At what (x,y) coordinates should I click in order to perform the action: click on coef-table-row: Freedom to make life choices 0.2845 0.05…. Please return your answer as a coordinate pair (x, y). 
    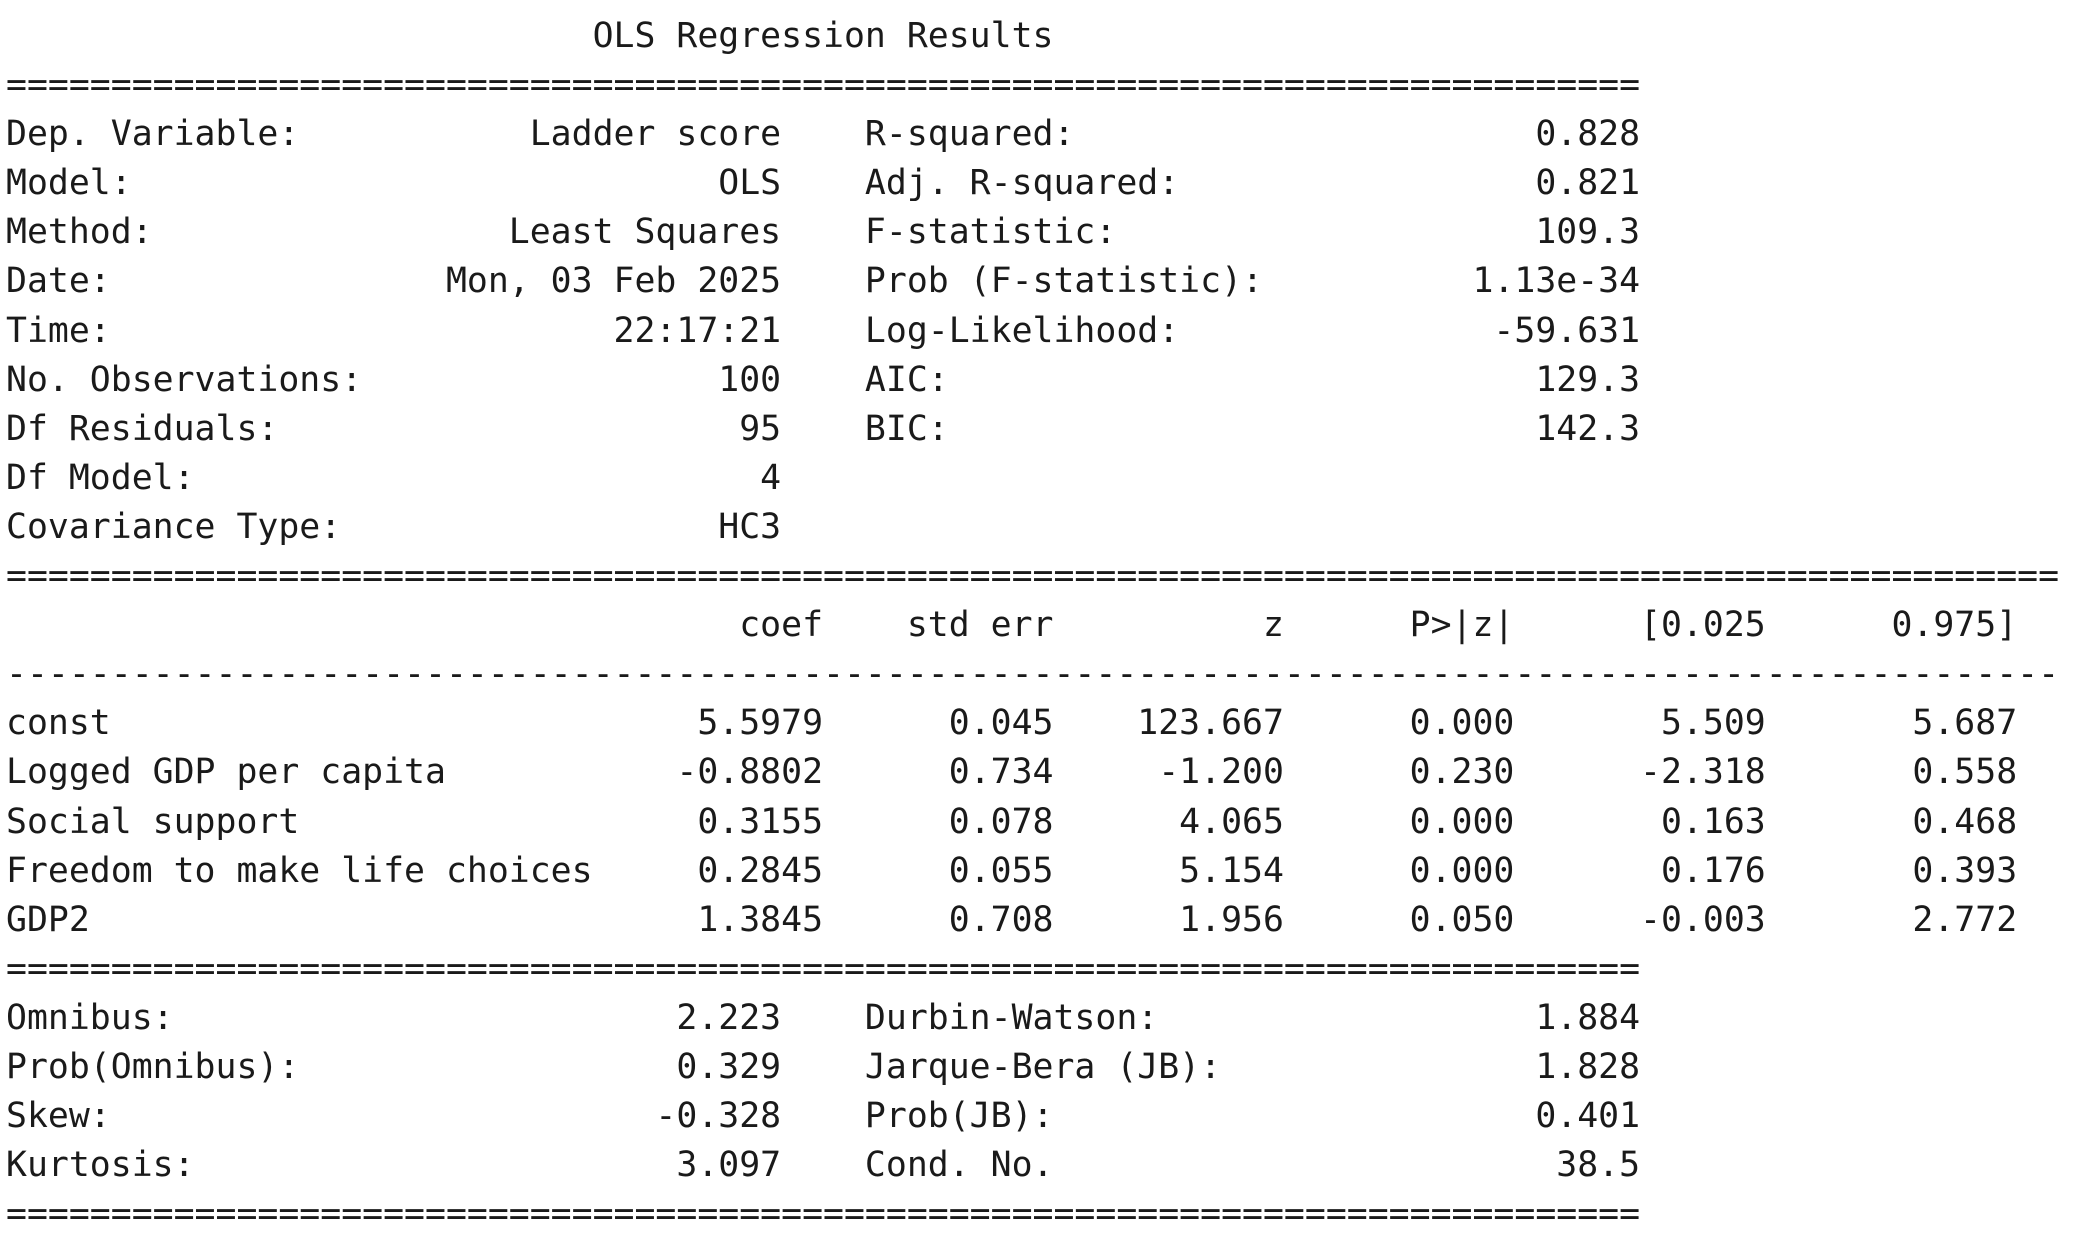
    Looking at the image, I should click on (1012, 870).